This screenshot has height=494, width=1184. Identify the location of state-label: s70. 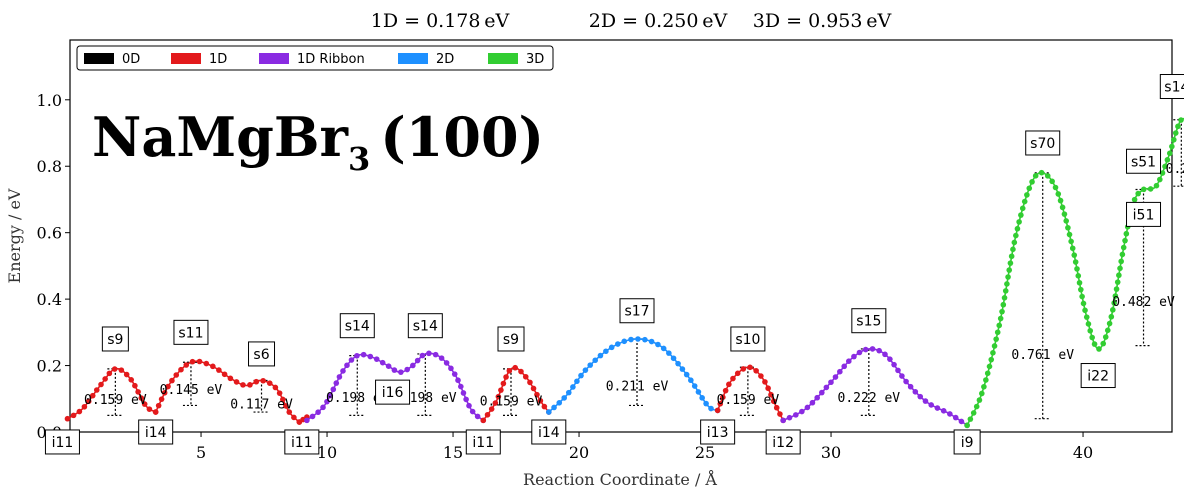
(1043, 143).